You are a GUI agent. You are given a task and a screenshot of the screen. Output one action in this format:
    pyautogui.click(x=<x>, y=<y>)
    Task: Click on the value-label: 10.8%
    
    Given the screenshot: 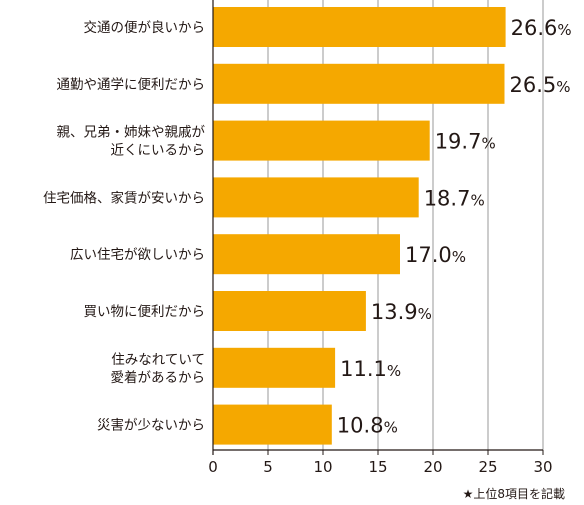 What is the action you would take?
    pyautogui.click(x=367, y=426)
    